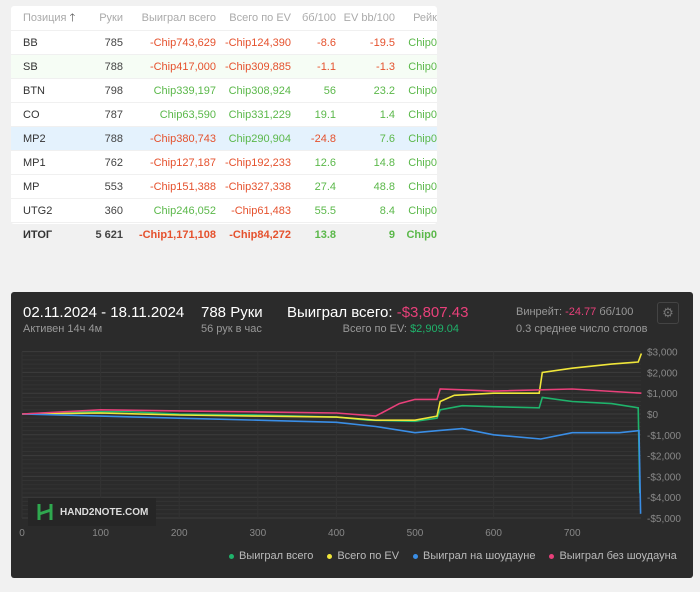 This screenshot has height=592, width=700. Describe the element at coordinates (45, 512) in the screenshot. I see `hand2note-logo-icon` at that location.